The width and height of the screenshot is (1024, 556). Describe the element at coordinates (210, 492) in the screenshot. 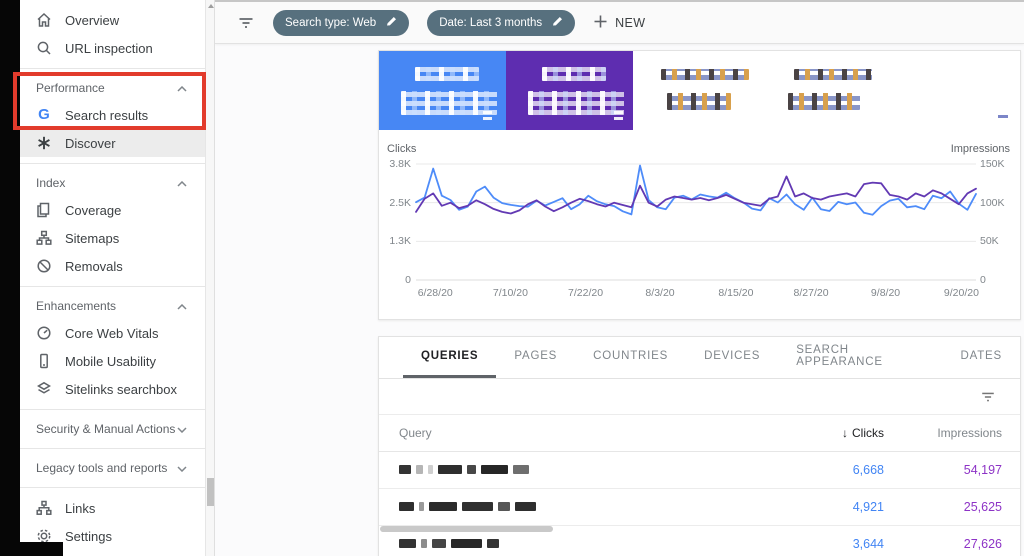

I see `scrollbar-thumb` at that location.